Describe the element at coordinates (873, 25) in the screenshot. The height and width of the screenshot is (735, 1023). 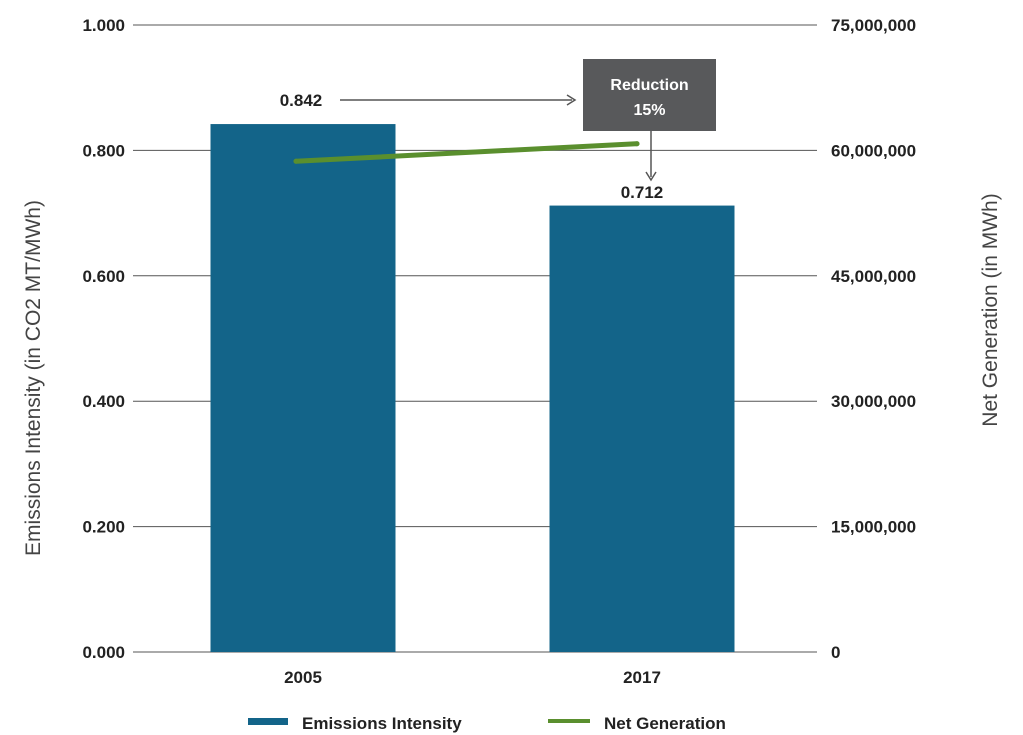
I see `right-tick-label: 75,000,000` at that location.